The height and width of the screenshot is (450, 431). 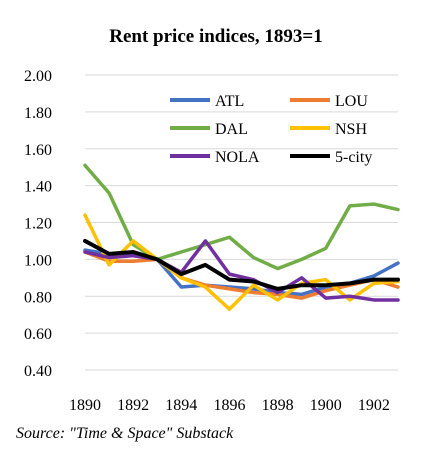 I want to click on y-tick-label: 0.80, so click(x=38, y=297).